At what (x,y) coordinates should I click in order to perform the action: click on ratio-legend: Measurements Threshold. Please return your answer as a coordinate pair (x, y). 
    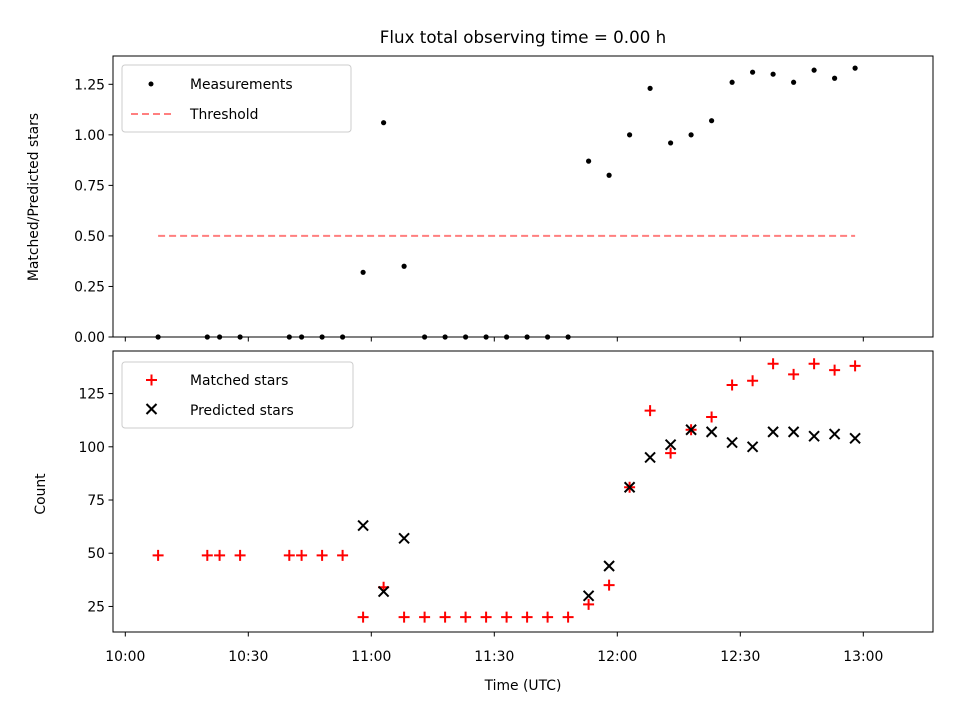
    Looking at the image, I should click on (236, 98).